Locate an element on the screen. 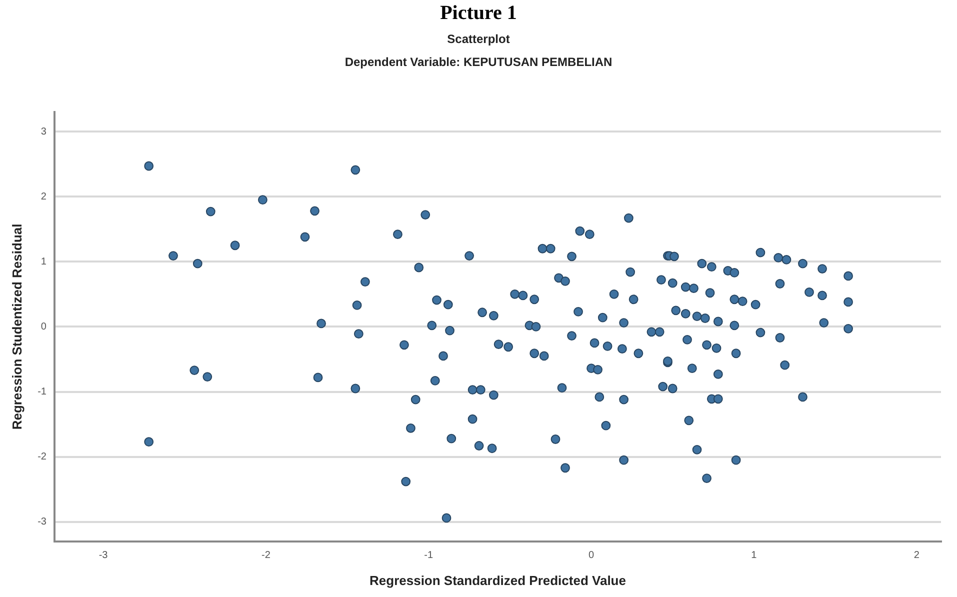 This screenshot has height=597, width=957. y-axis-title: Regression Studentized Residual is located at coordinates (16, 327).